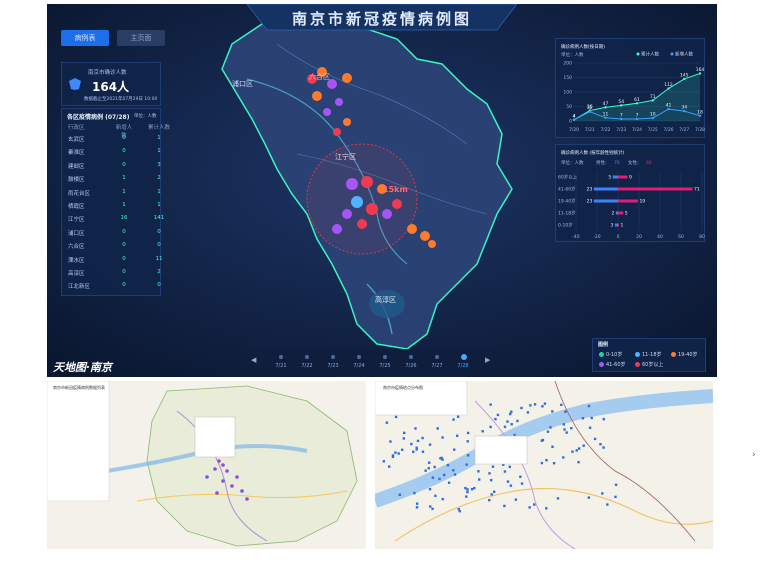 Image resolution: width=763 pixels, height=566 pixels. Describe the element at coordinates (281, 366) in the screenshot. I see `timeline-date: 7/21` at that location.